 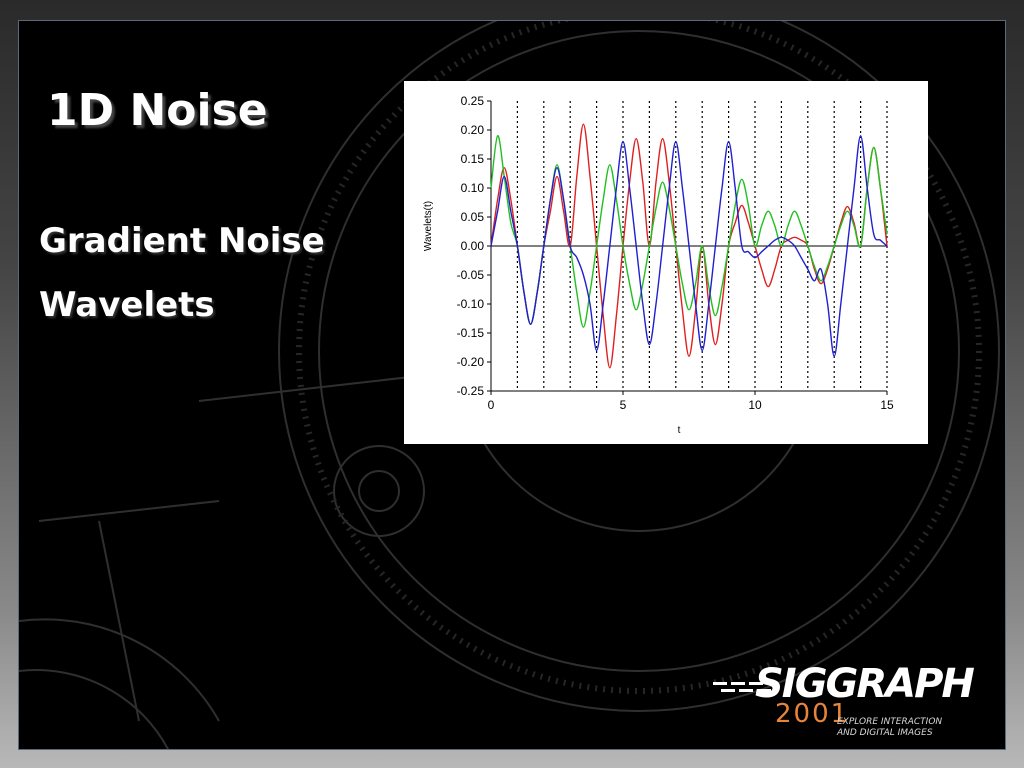 I want to click on y-tick-label-9: -0.20, so click(x=471, y=362).